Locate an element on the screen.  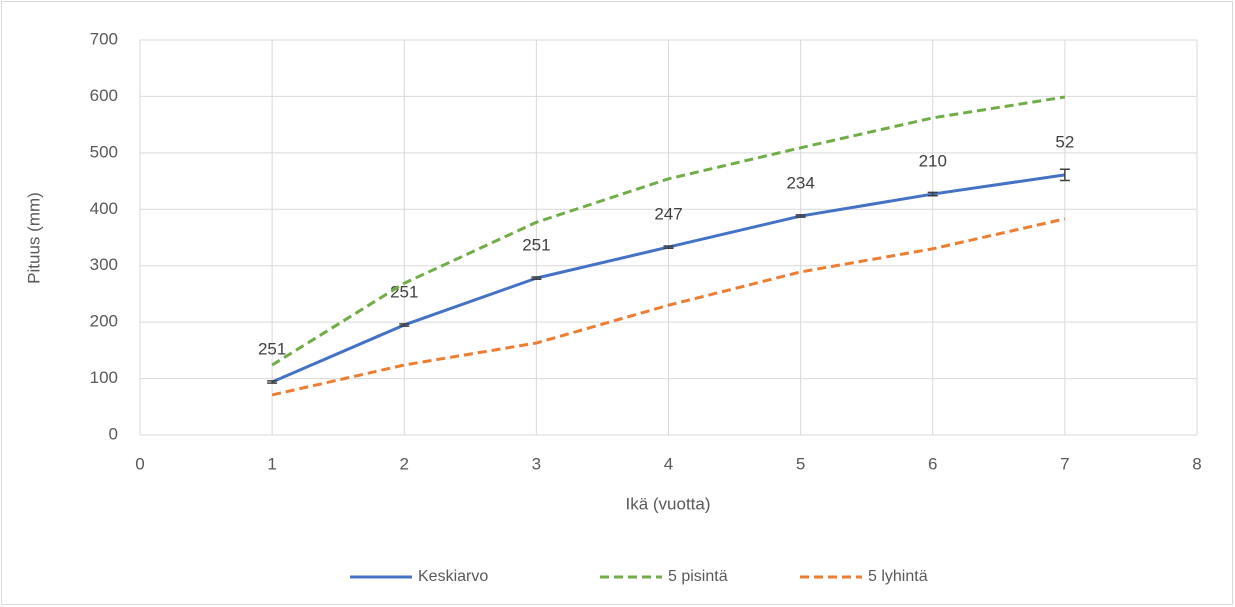
x-tick-label: 4 is located at coordinates (668, 463).